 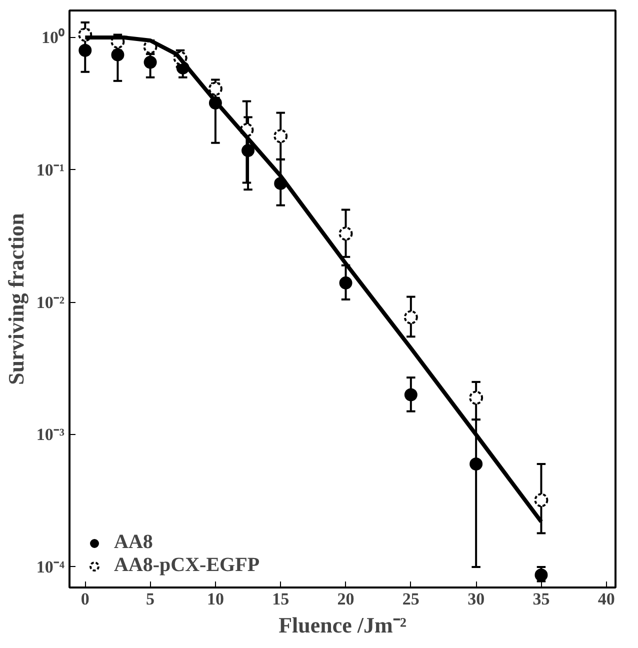 What do you see at coordinates (50, 302) in the screenshot?
I see `y-tick-label: 10⁻²` at bounding box center [50, 302].